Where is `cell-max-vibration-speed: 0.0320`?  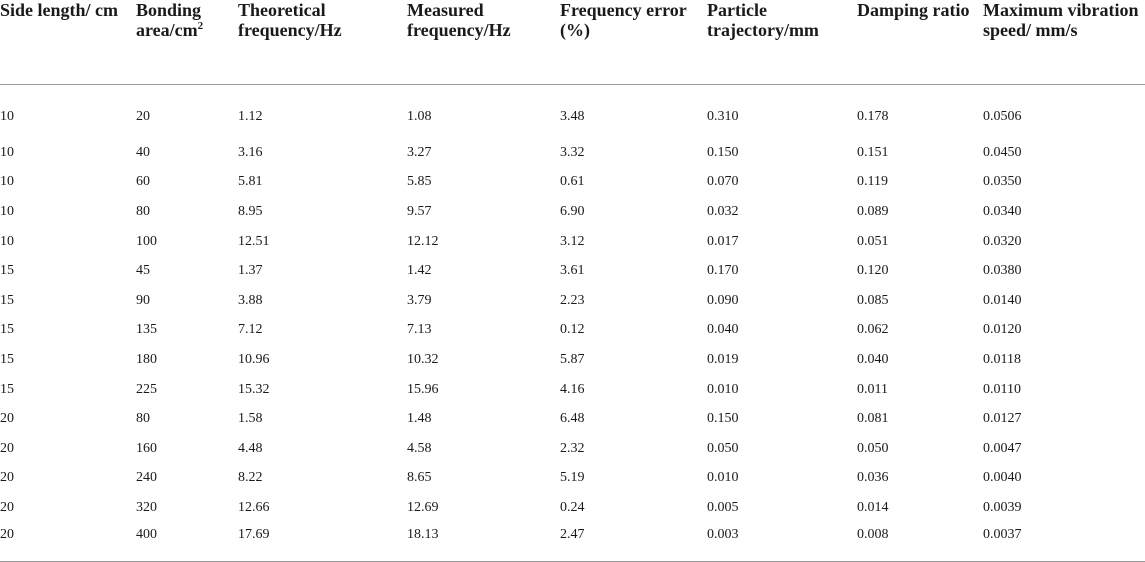 cell-max-vibration-speed: 0.0320 is located at coordinates (1002, 241).